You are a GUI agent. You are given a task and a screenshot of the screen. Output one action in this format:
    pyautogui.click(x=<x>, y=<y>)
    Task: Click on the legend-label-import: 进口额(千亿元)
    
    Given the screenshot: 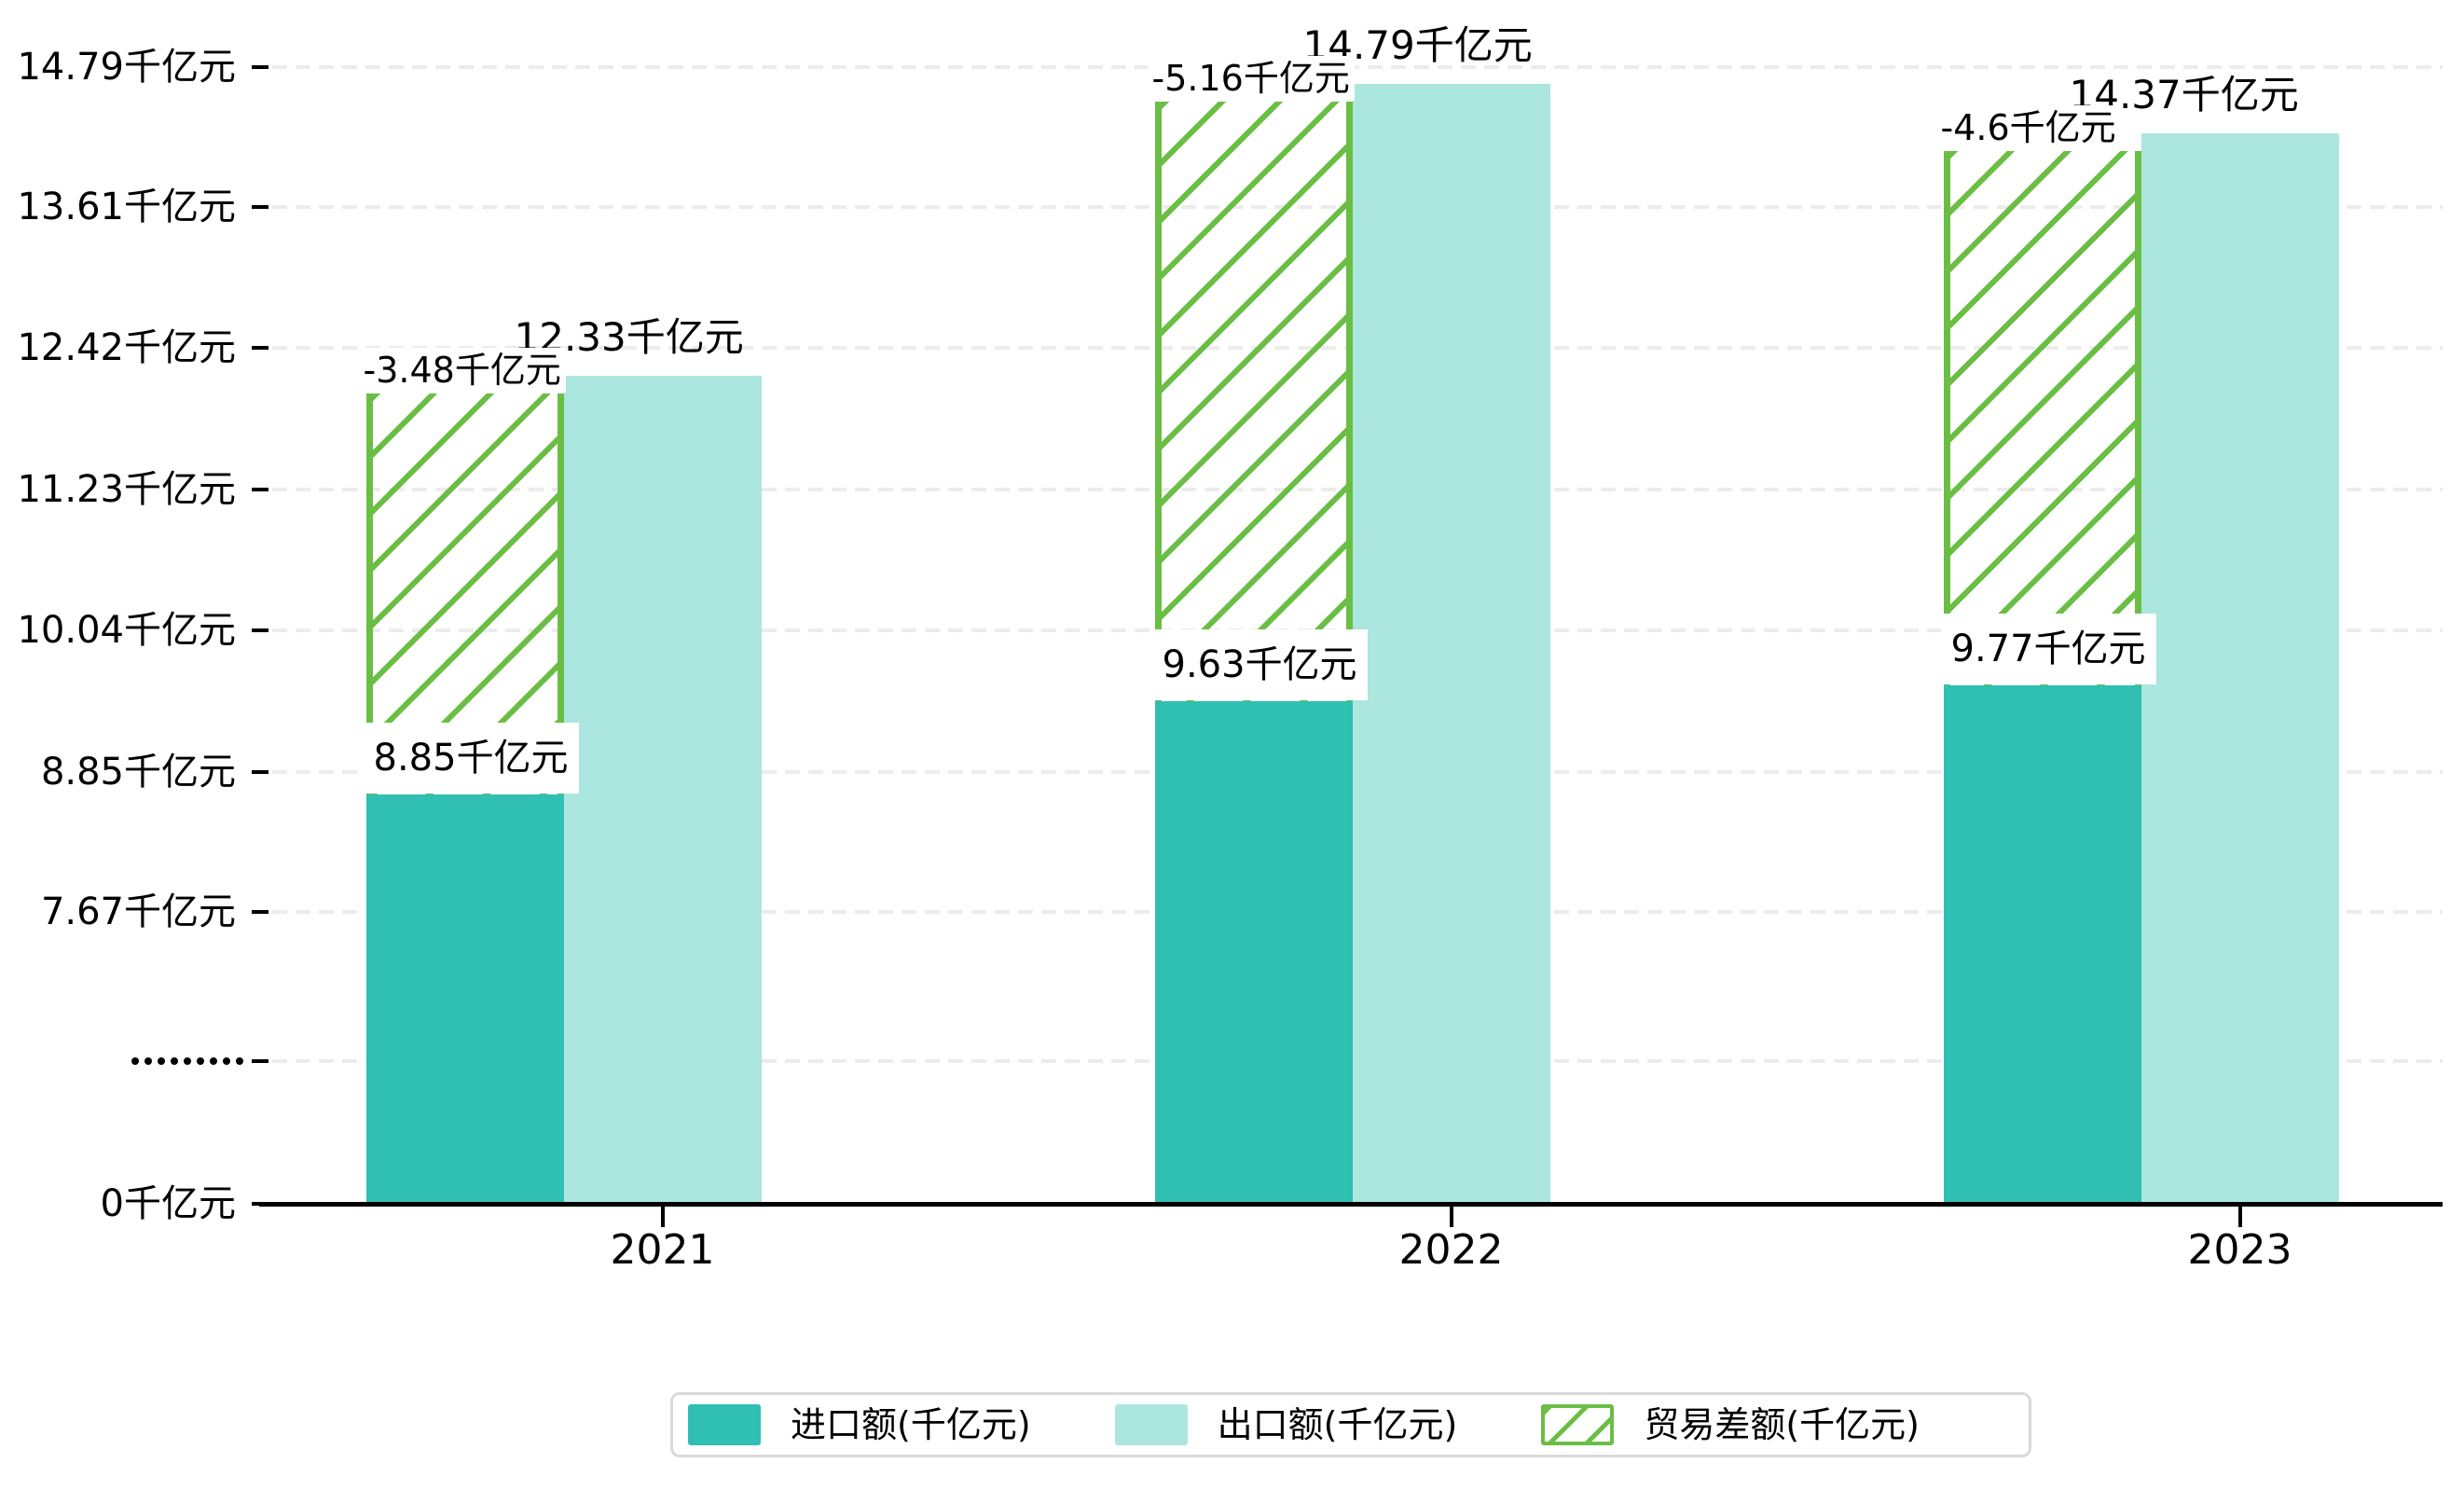 What is the action you would take?
    pyautogui.click(x=911, y=1424)
    